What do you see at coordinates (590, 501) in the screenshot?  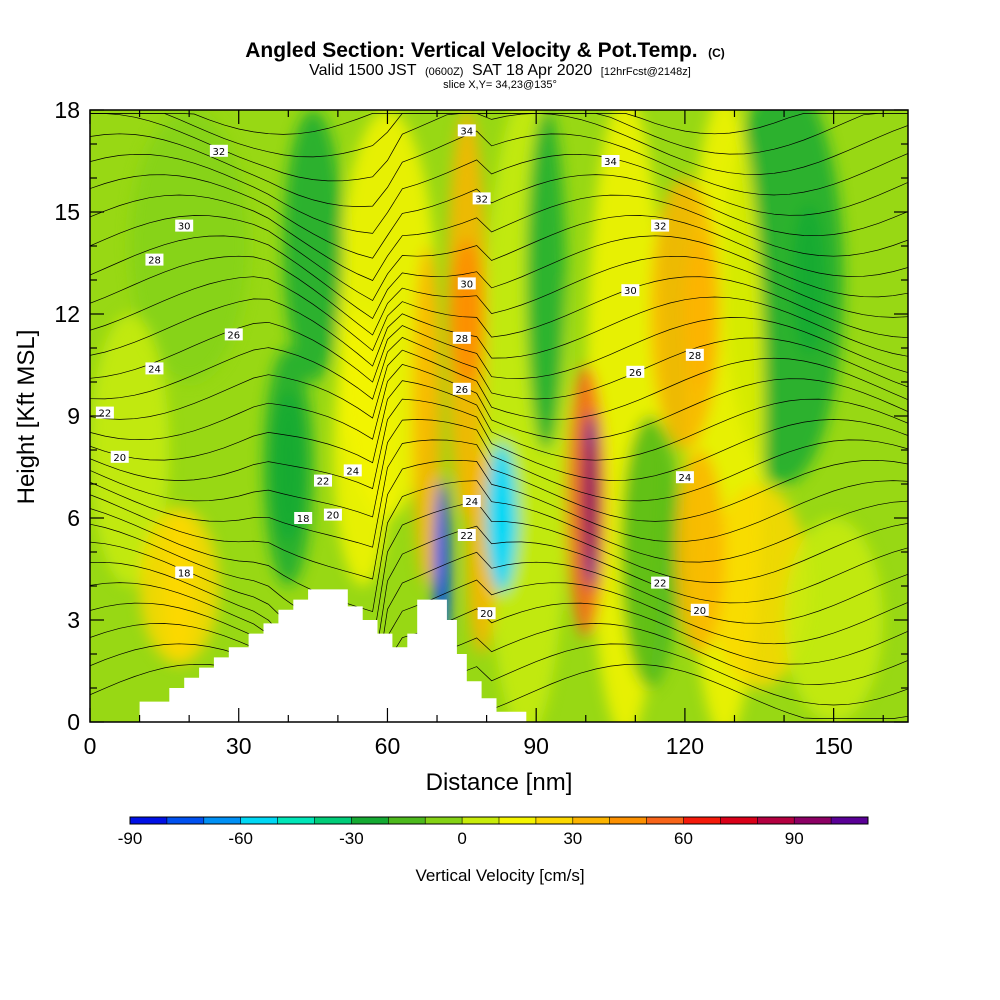 I see `velocity-core-inner` at bounding box center [590, 501].